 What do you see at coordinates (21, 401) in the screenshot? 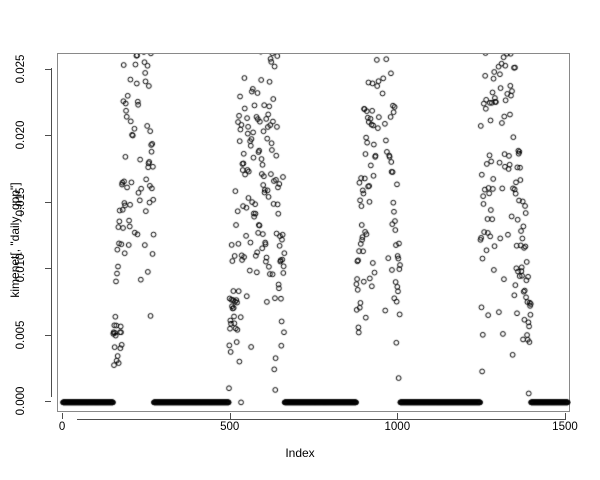
I see `y-tick-label-0: 0.000` at bounding box center [21, 401].